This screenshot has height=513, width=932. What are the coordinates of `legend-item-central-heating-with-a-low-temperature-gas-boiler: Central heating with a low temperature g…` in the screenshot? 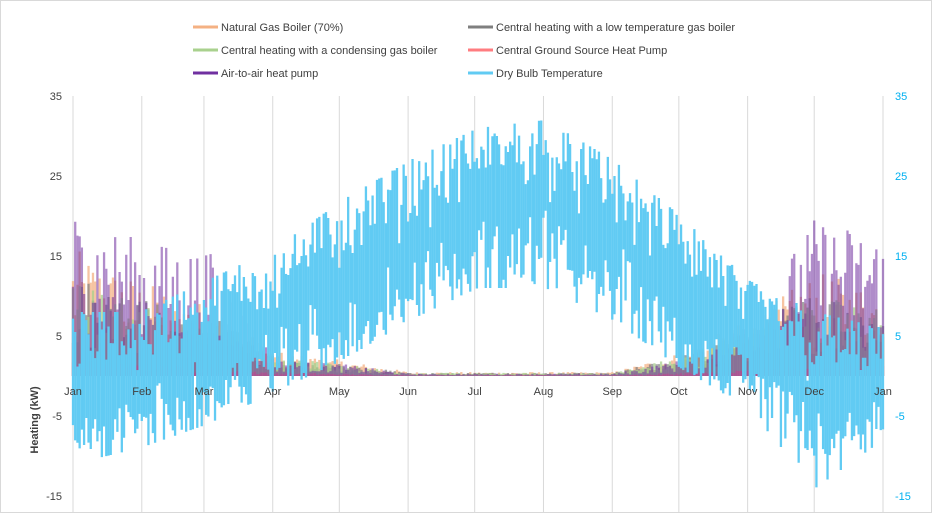 It's located at (601, 28).